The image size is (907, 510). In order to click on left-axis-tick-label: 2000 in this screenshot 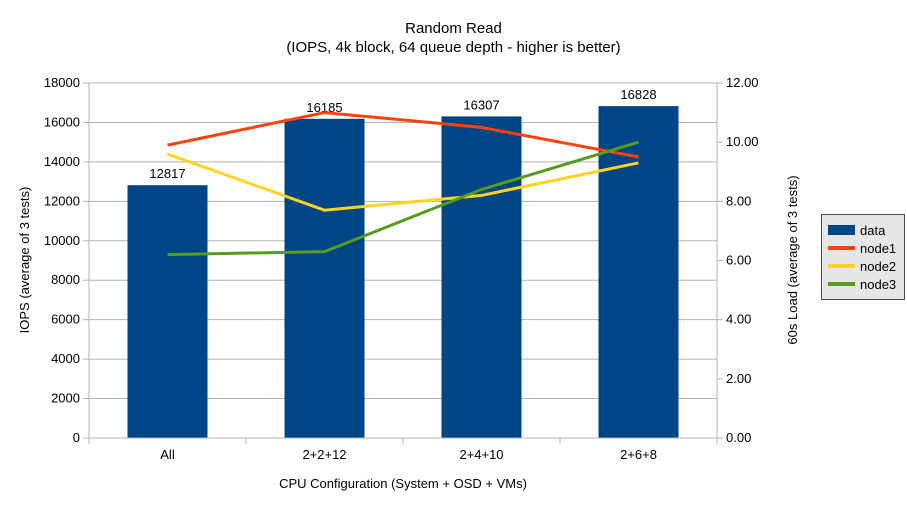, I will do `click(65, 398)`.